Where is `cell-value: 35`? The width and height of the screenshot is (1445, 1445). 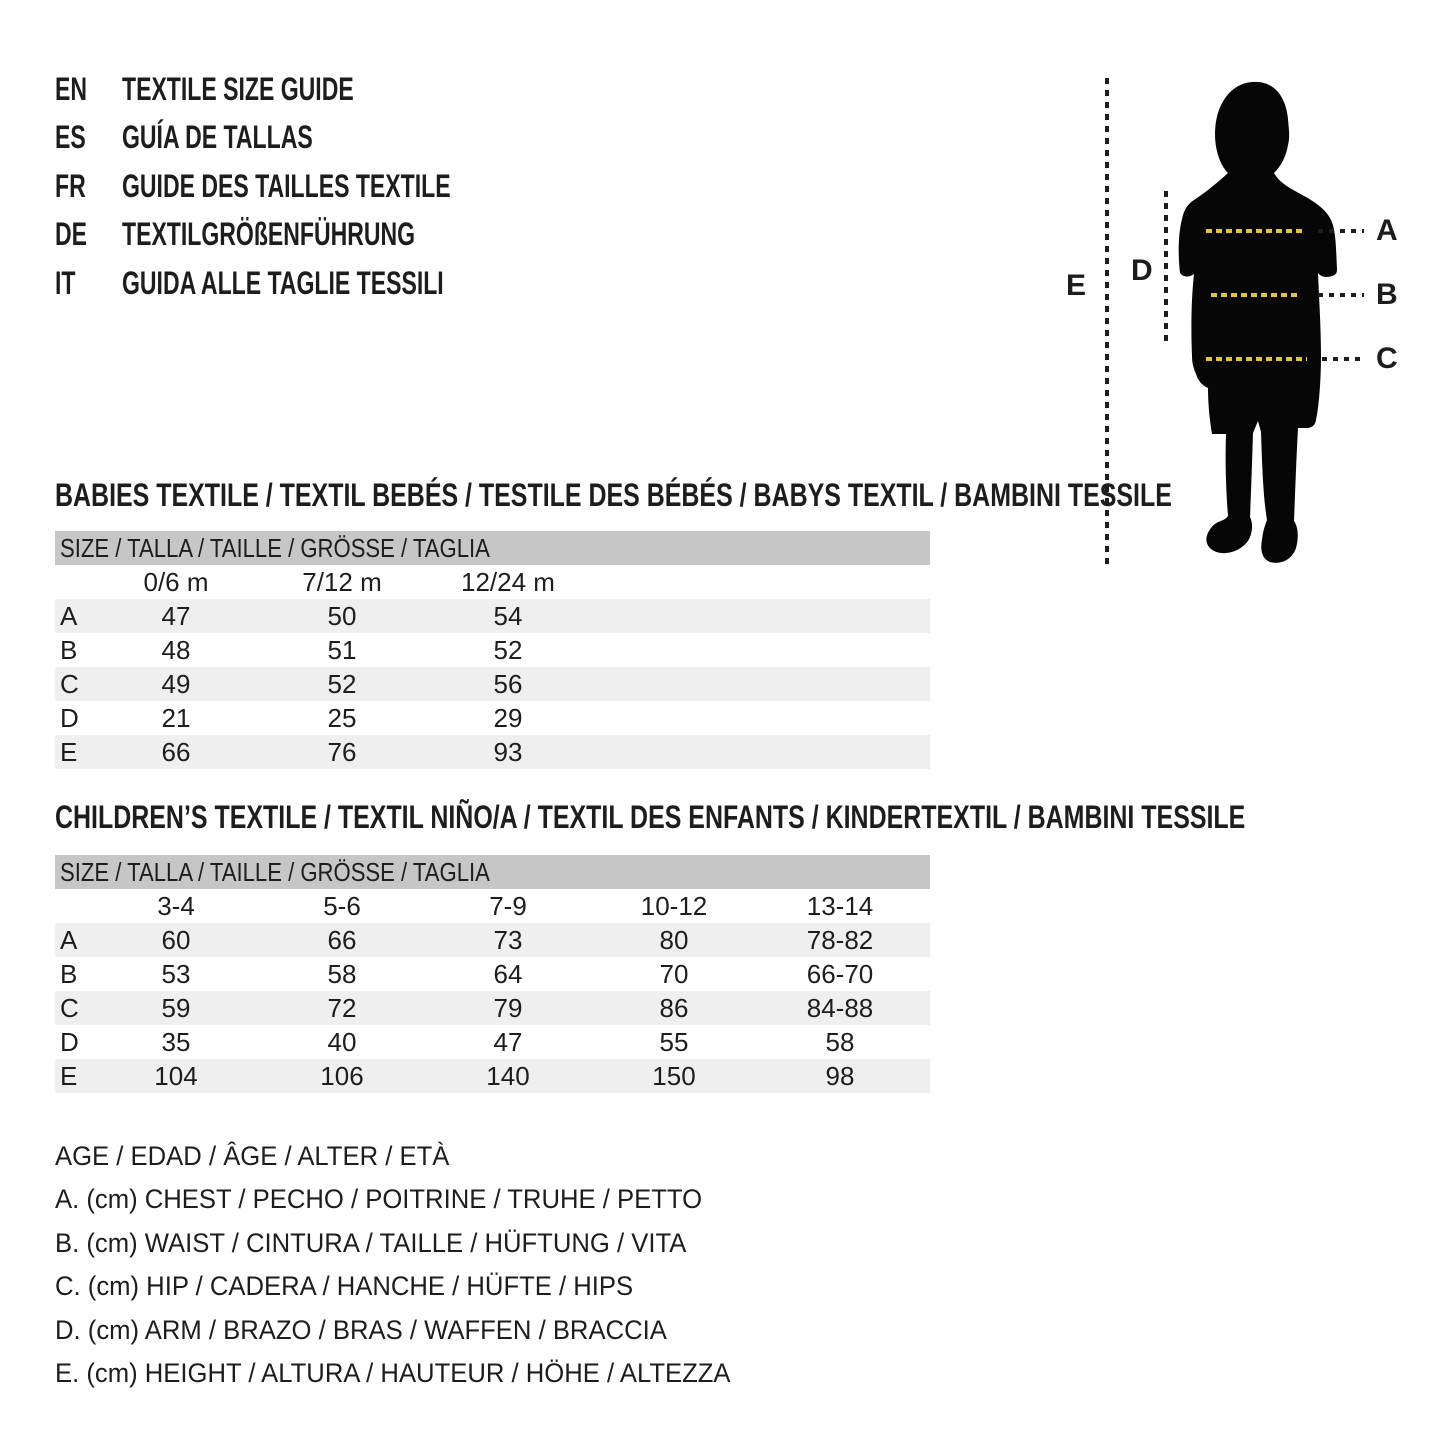
cell-value: 35 is located at coordinates (176, 1041).